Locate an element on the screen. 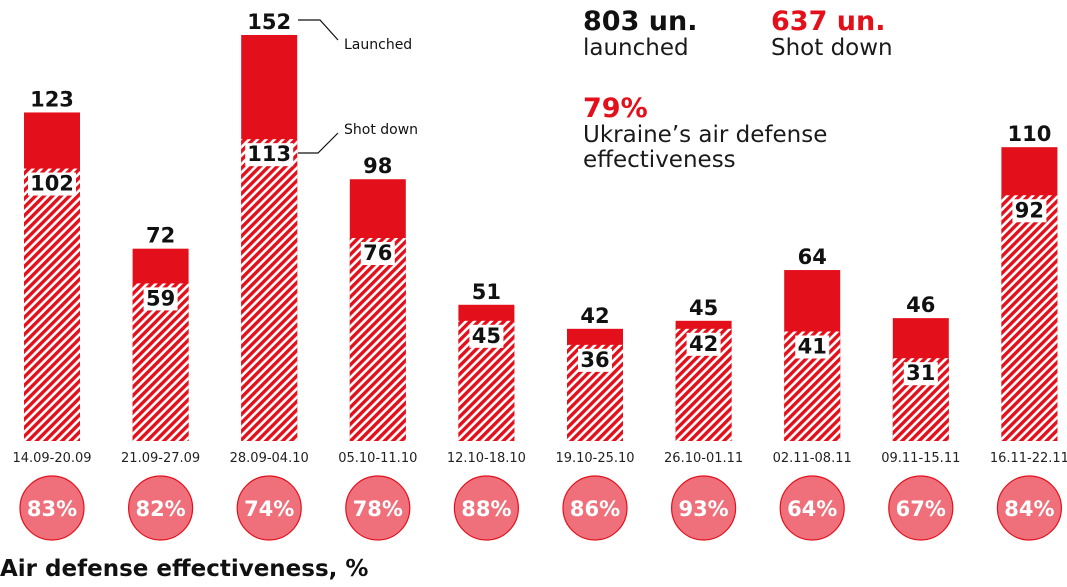 The image size is (1067, 587). total-shot-down: 637 un. Shot down is located at coordinates (832, 34).